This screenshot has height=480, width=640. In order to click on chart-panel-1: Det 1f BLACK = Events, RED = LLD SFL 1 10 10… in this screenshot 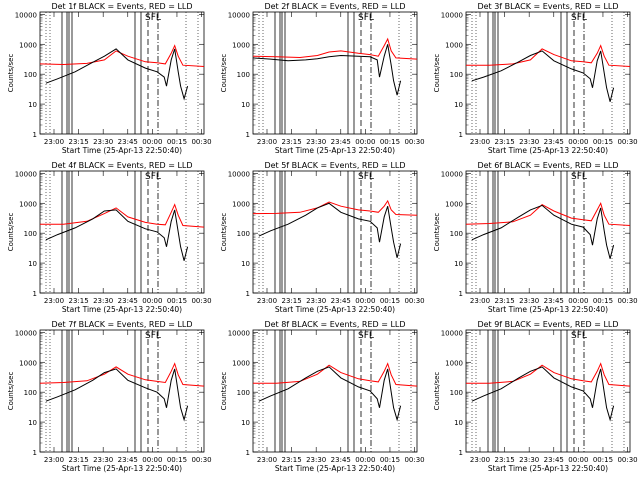, I will do `click(109, 78)`.